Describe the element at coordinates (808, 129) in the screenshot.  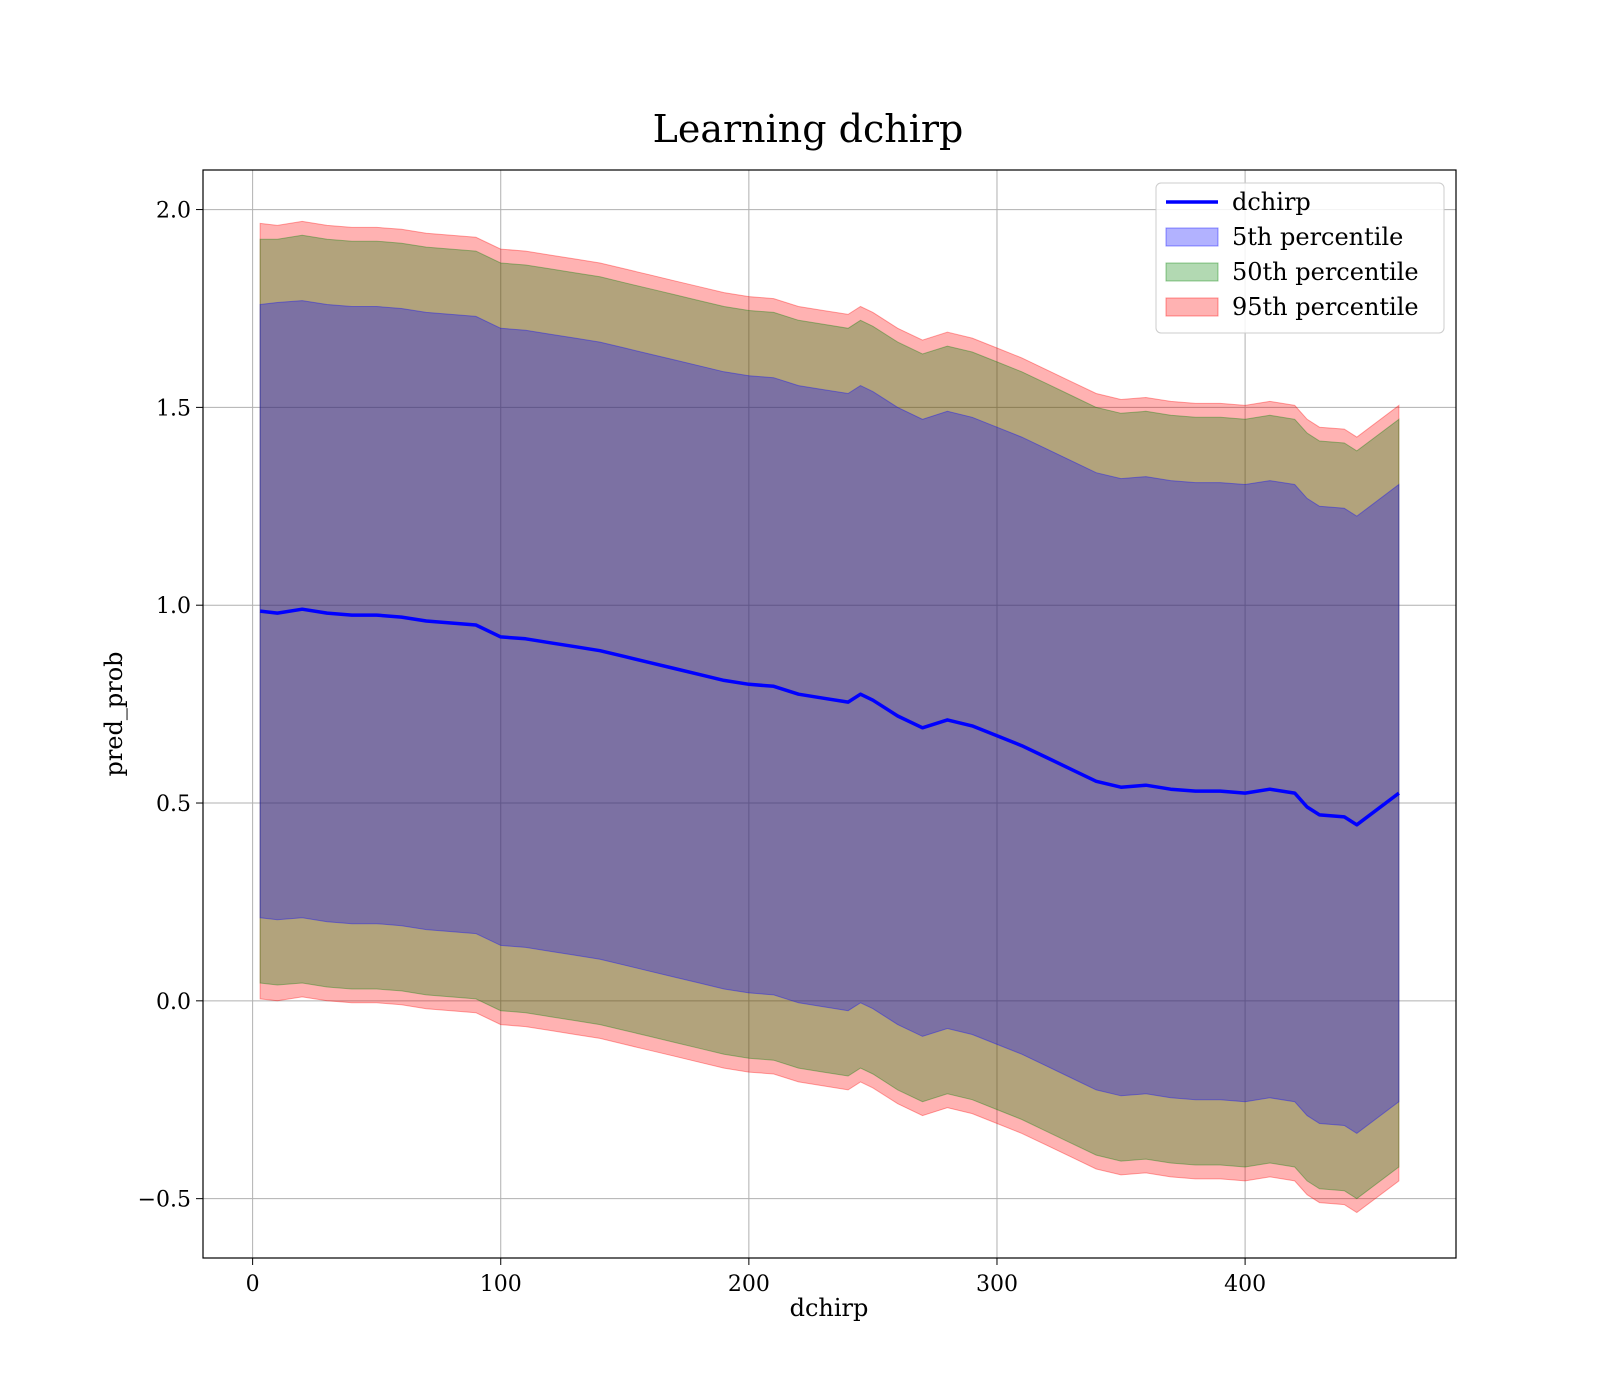
I see `chart-title: Learning dchirp` at that location.